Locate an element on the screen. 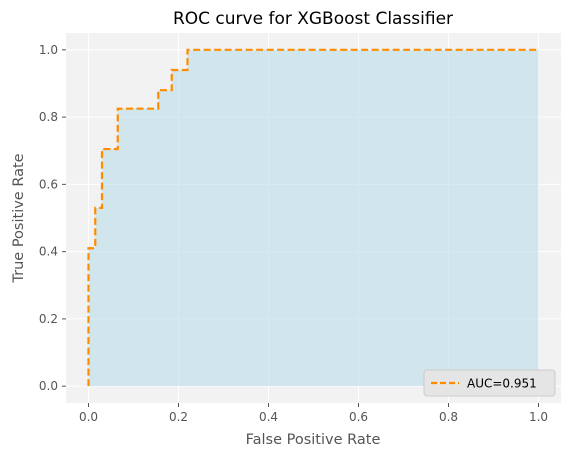  x-tick-label-2: 0.4 is located at coordinates (268, 417).